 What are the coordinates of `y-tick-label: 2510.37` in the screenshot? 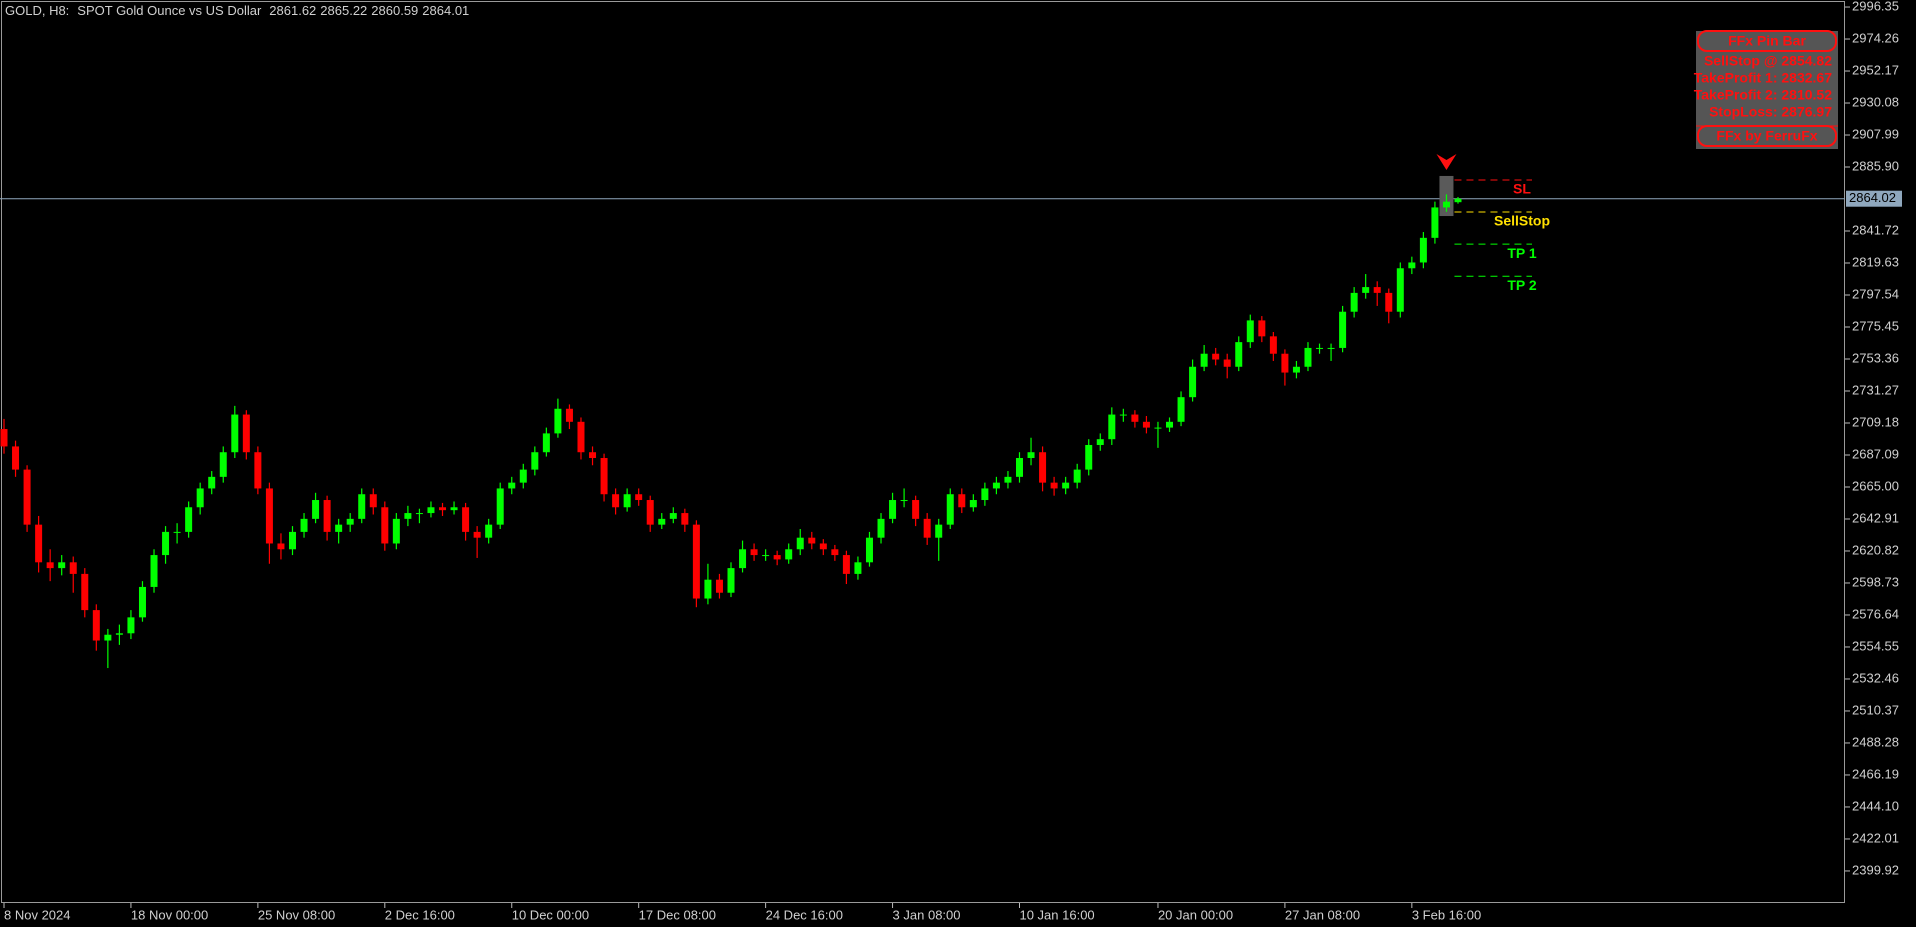 It's located at (1875, 709).